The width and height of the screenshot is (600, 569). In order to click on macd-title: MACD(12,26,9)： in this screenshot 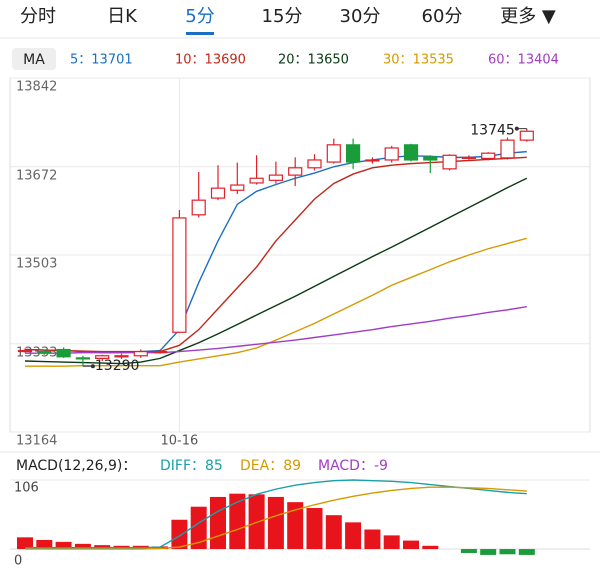, I will do `click(76, 466)`.